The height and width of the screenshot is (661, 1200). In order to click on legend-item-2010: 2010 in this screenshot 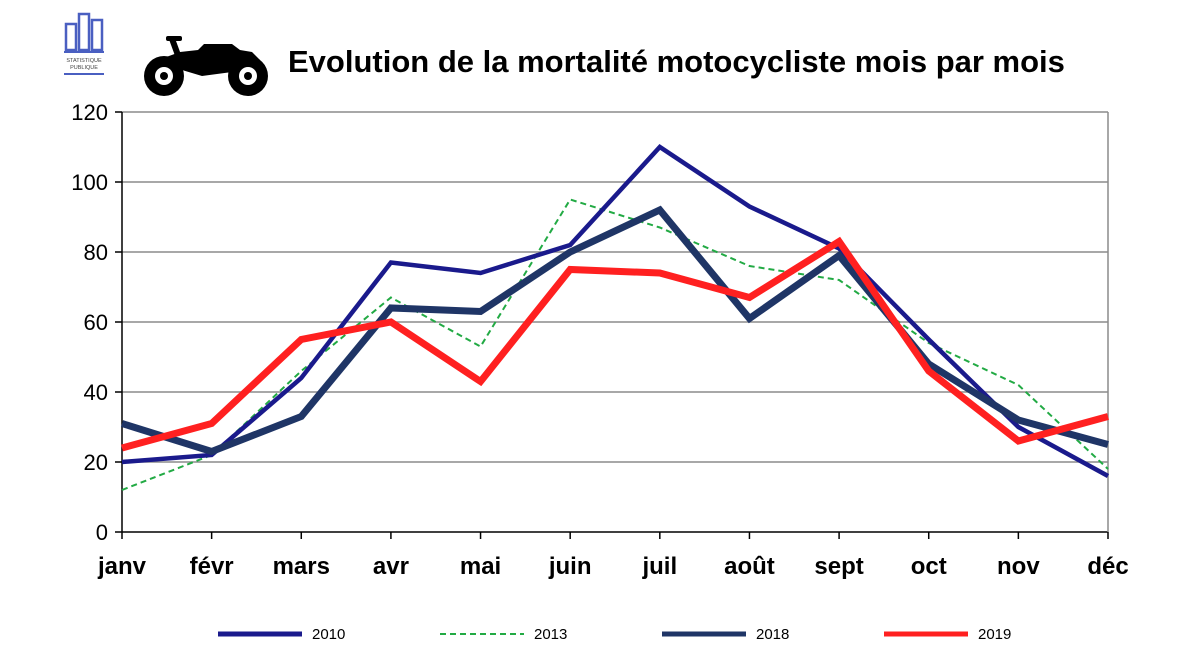, I will do `click(281, 634)`.